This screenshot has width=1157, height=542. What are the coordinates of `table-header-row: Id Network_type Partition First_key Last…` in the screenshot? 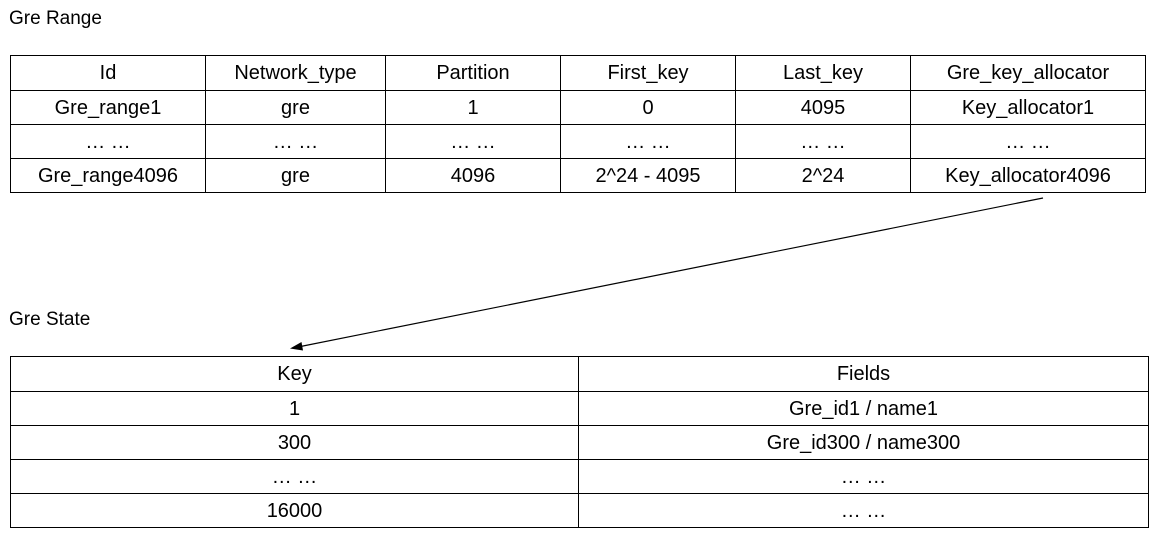 It's located at (578, 73).